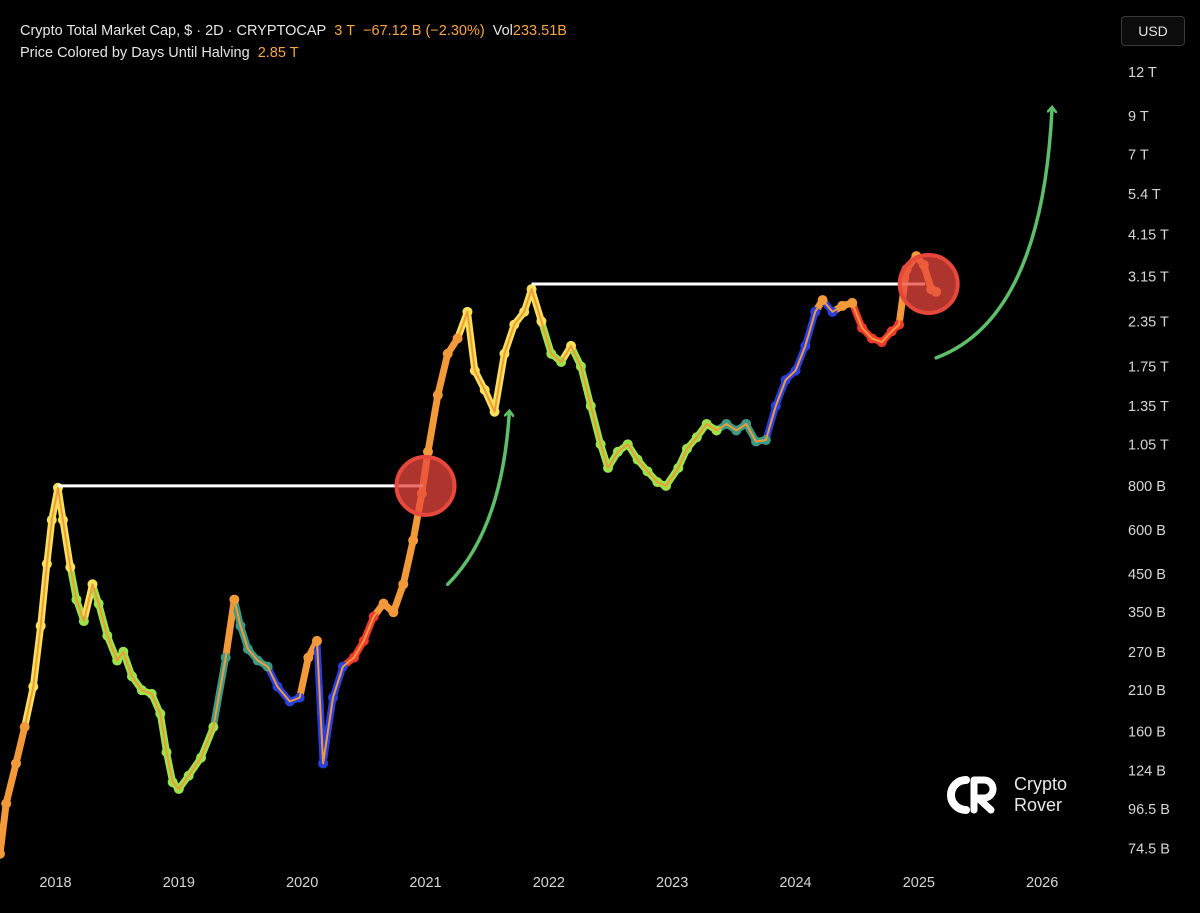  What do you see at coordinates (795, 883) in the screenshot?
I see `x-tick-label: 2024` at bounding box center [795, 883].